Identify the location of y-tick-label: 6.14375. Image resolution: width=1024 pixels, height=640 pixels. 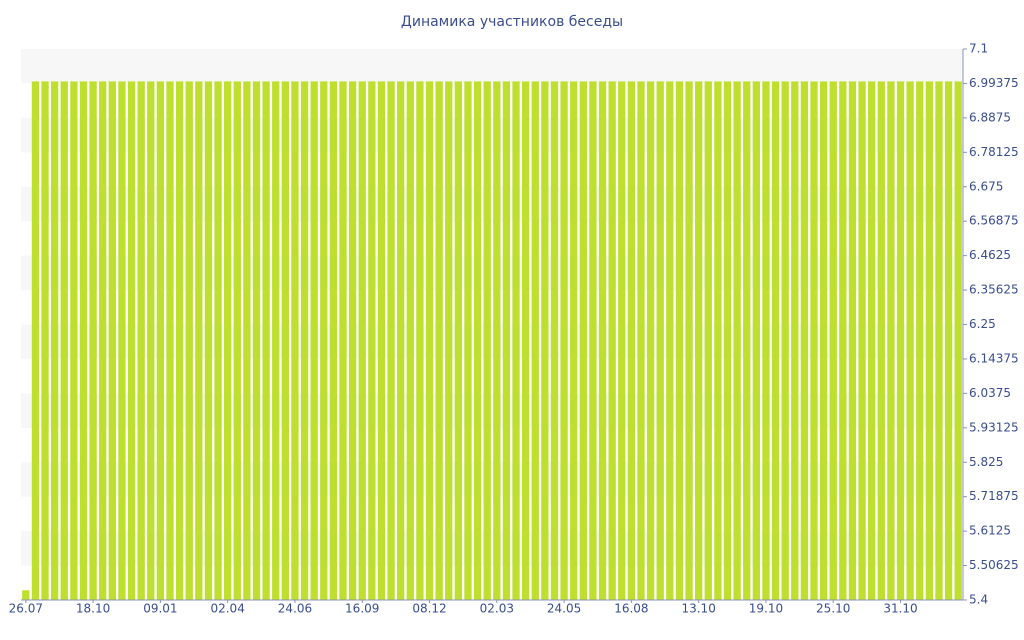
(994, 358).